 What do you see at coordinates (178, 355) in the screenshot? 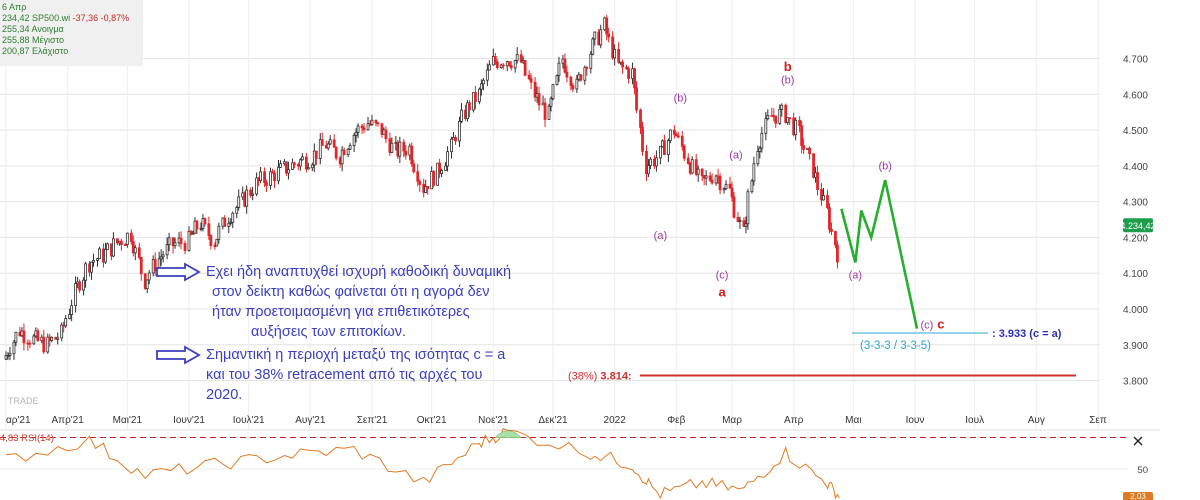
I see `arrow-icon` at bounding box center [178, 355].